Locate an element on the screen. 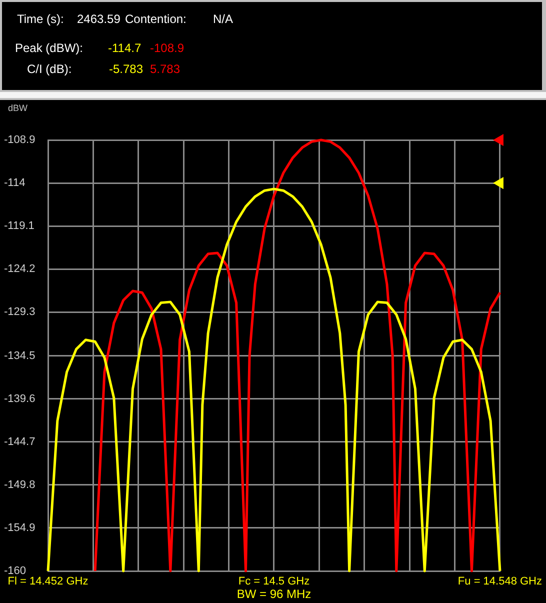 Image resolution: width=546 pixels, height=603 pixels. text: N/A is located at coordinates (223, 19).